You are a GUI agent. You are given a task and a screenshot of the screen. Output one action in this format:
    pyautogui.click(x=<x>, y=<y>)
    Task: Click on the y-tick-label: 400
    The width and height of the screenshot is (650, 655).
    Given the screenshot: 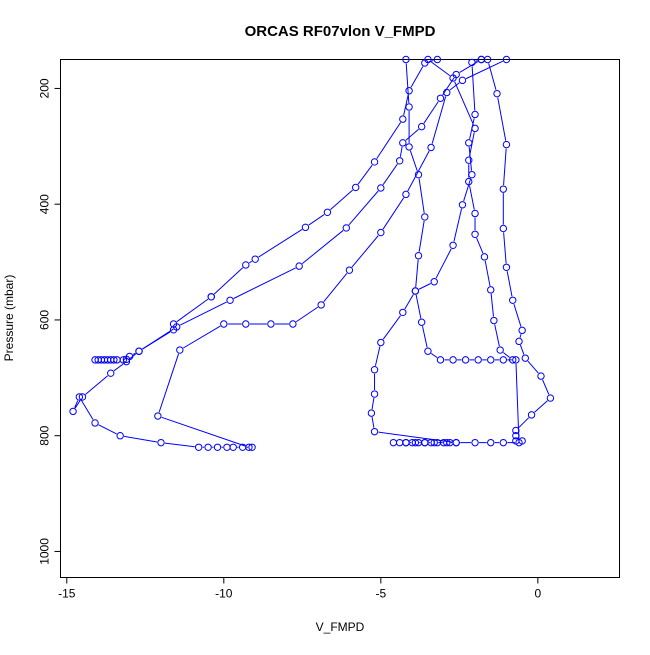 What is the action you would take?
    pyautogui.click(x=45, y=204)
    